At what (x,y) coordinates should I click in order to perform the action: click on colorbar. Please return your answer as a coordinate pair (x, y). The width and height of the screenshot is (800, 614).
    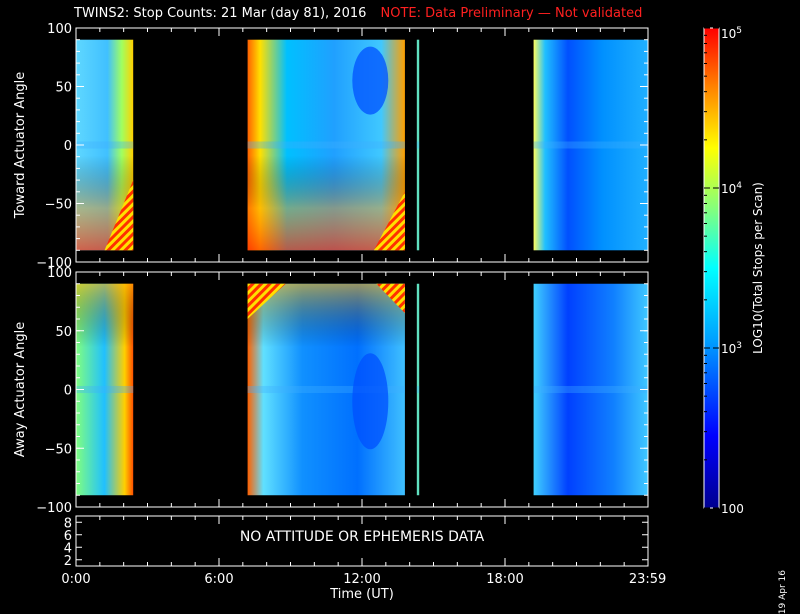
    Looking at the image, I should click on (711, 268).